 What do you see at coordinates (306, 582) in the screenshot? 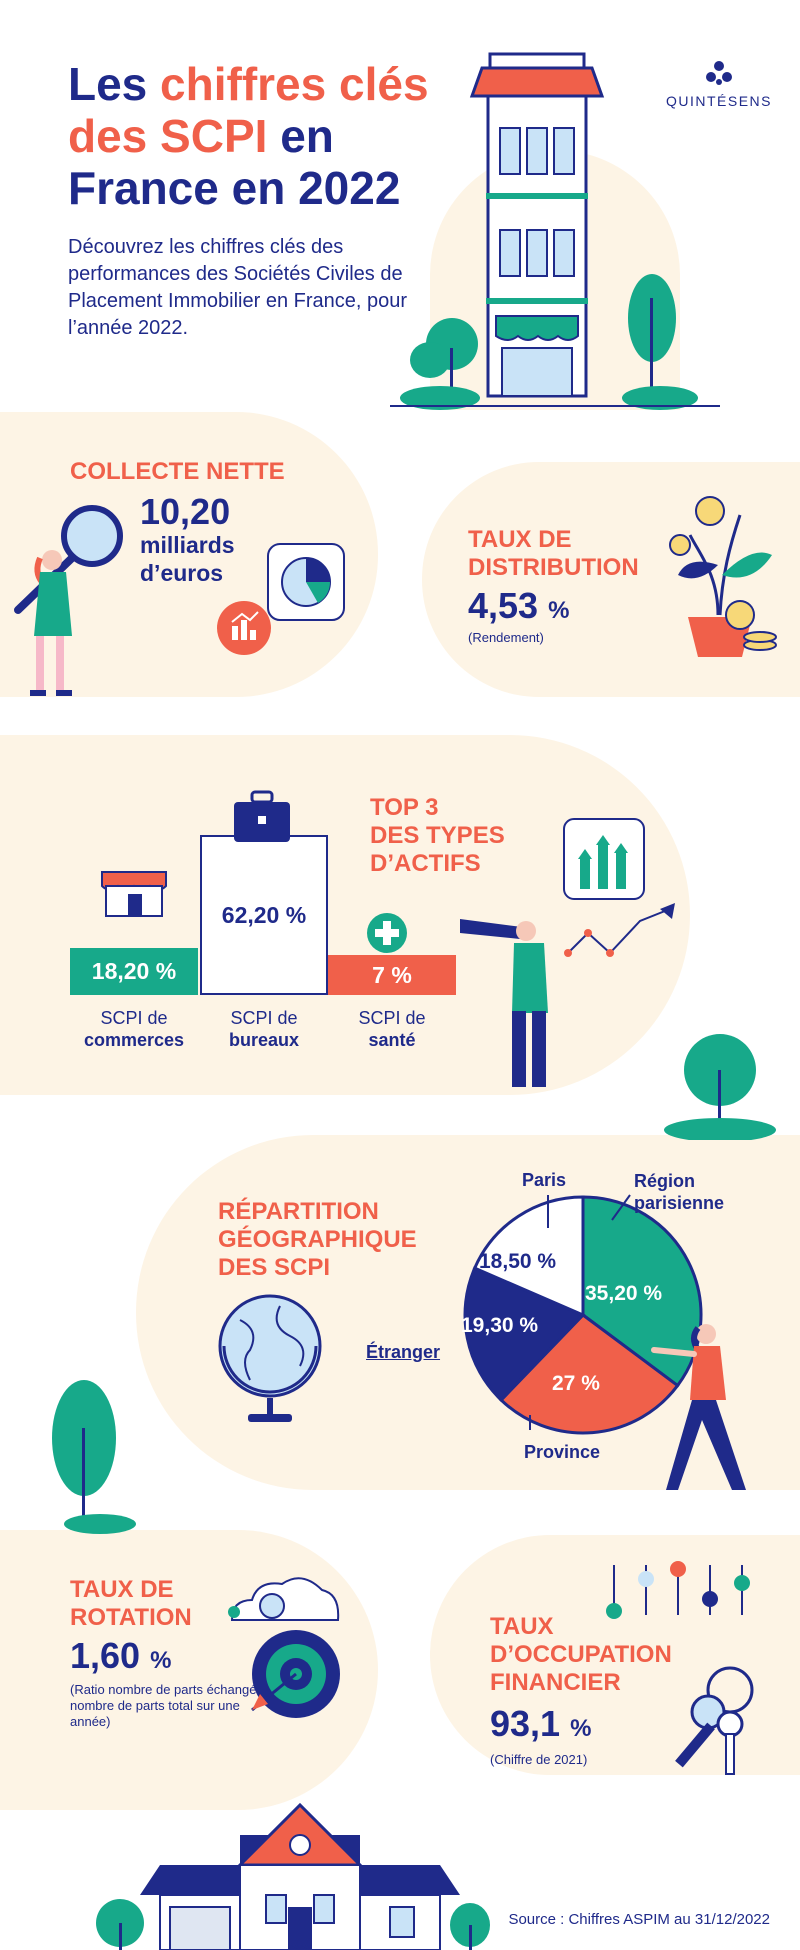
I see `pie-chart-card-icon` at bounding box center [306, 582].